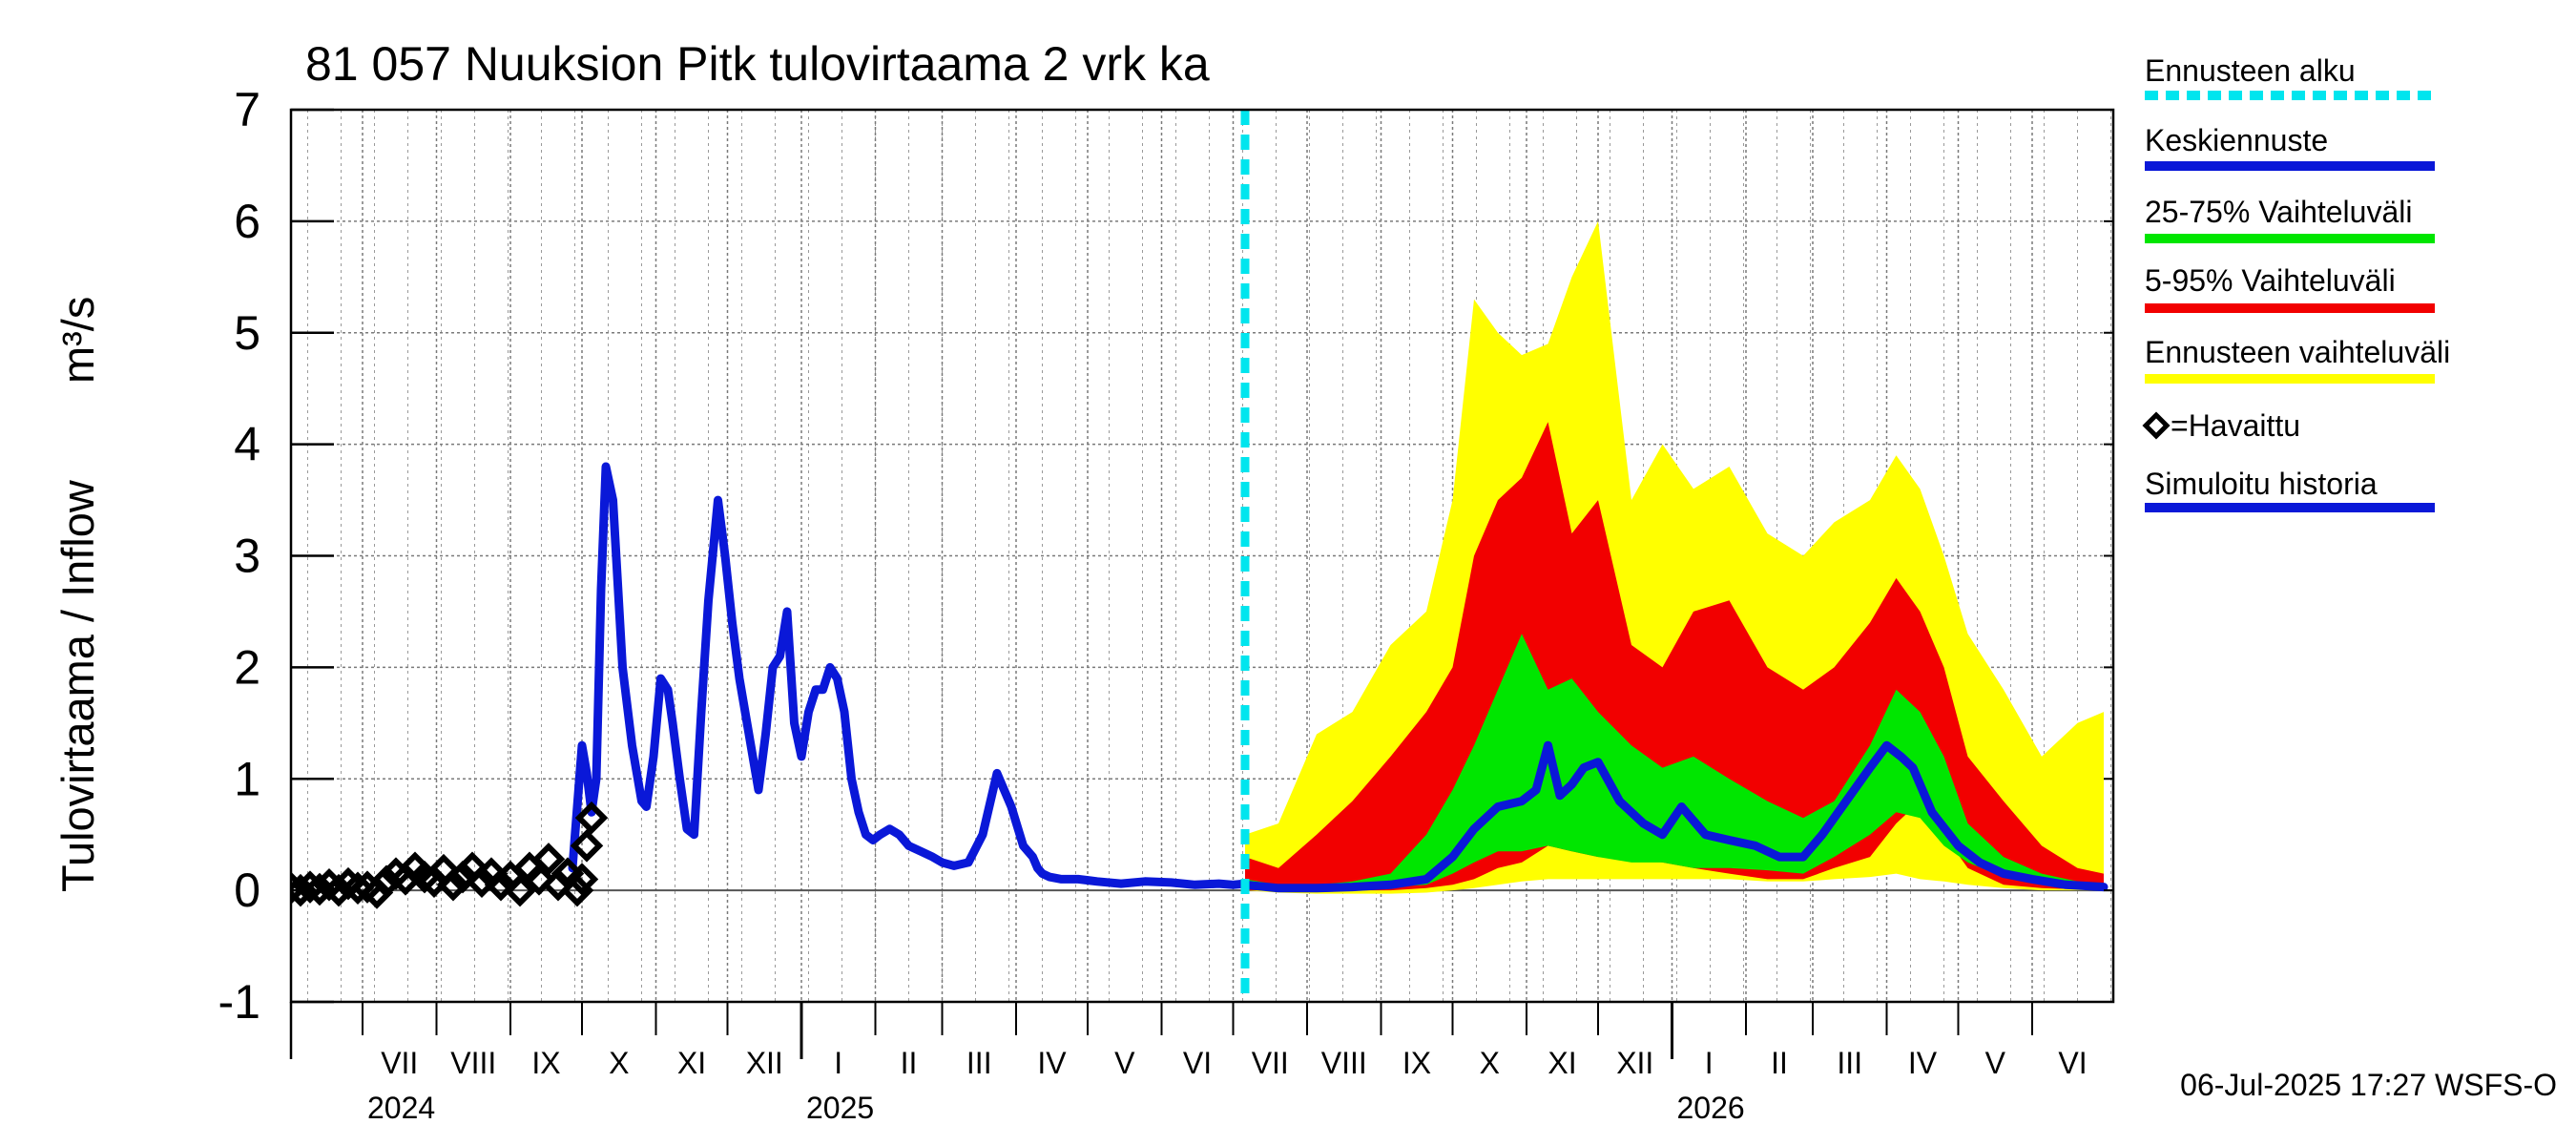 The width and height of the screenshot is (2576, 1145). I want to click on legend-item: =Havaittu, so click(2221, 425).